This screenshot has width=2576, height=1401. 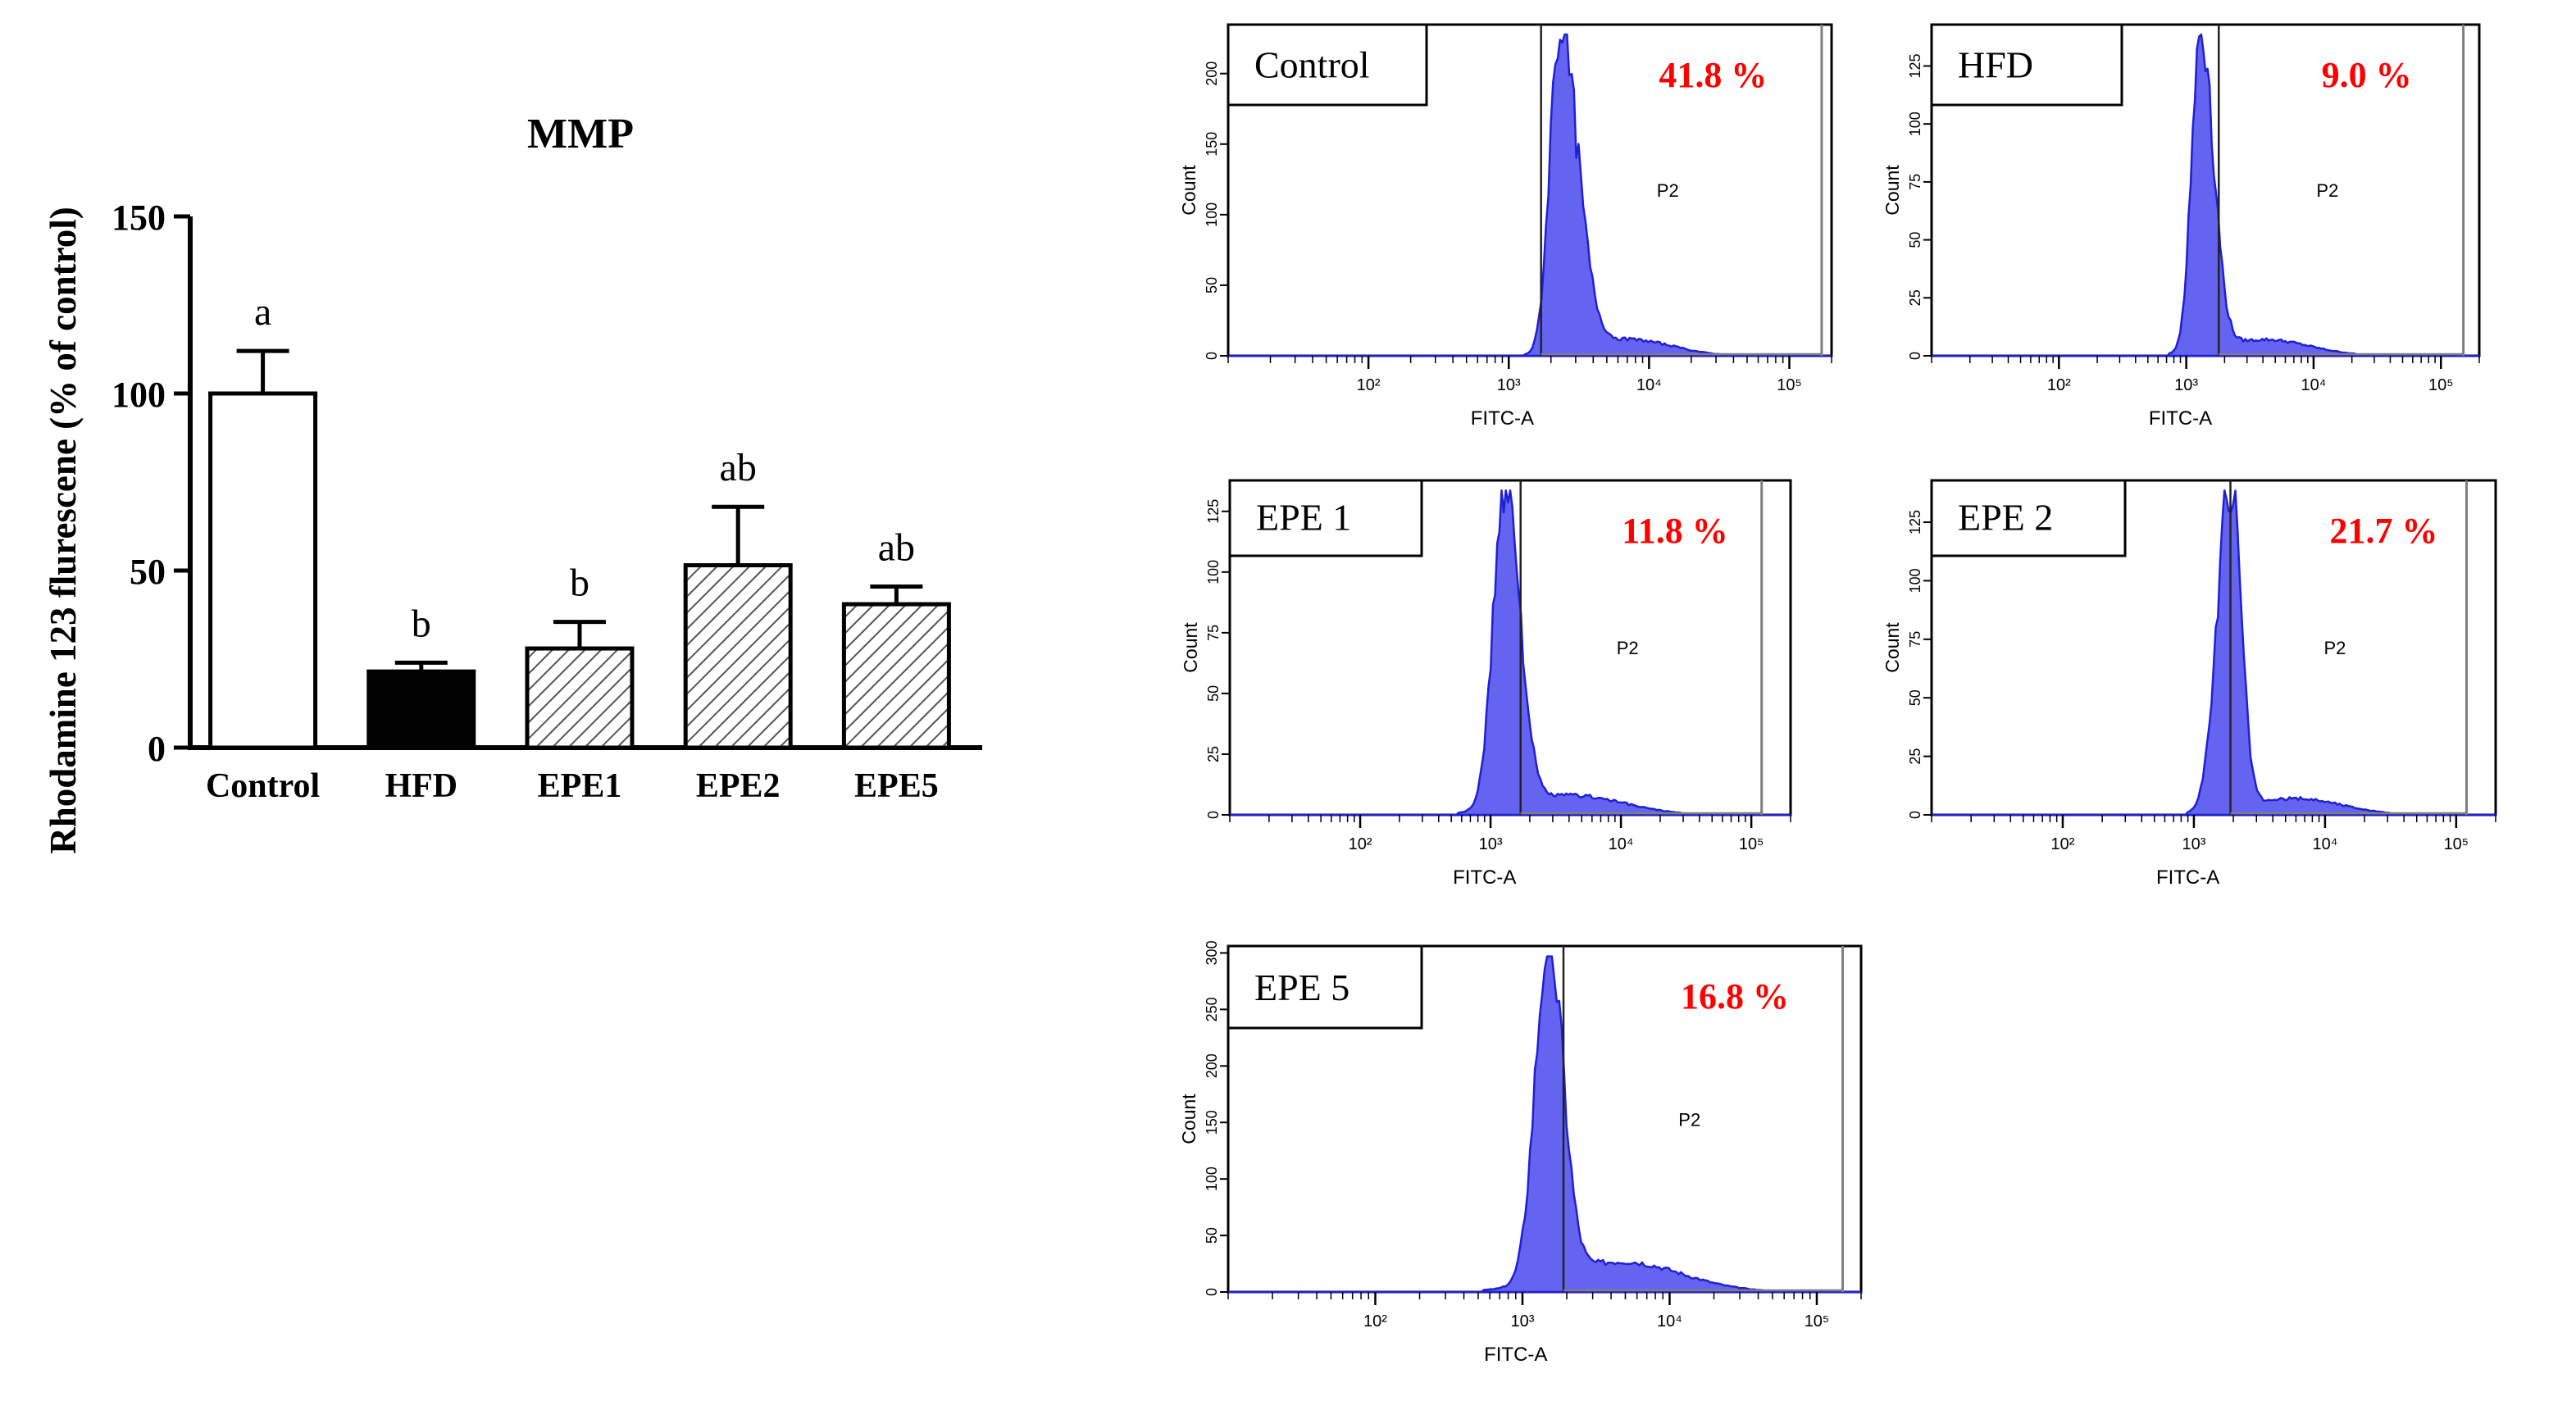 What do you see at coordinates (139, 218) in the screenshot?
I see `bar-y-tick-label: 150` at bounding box center [139, 218].